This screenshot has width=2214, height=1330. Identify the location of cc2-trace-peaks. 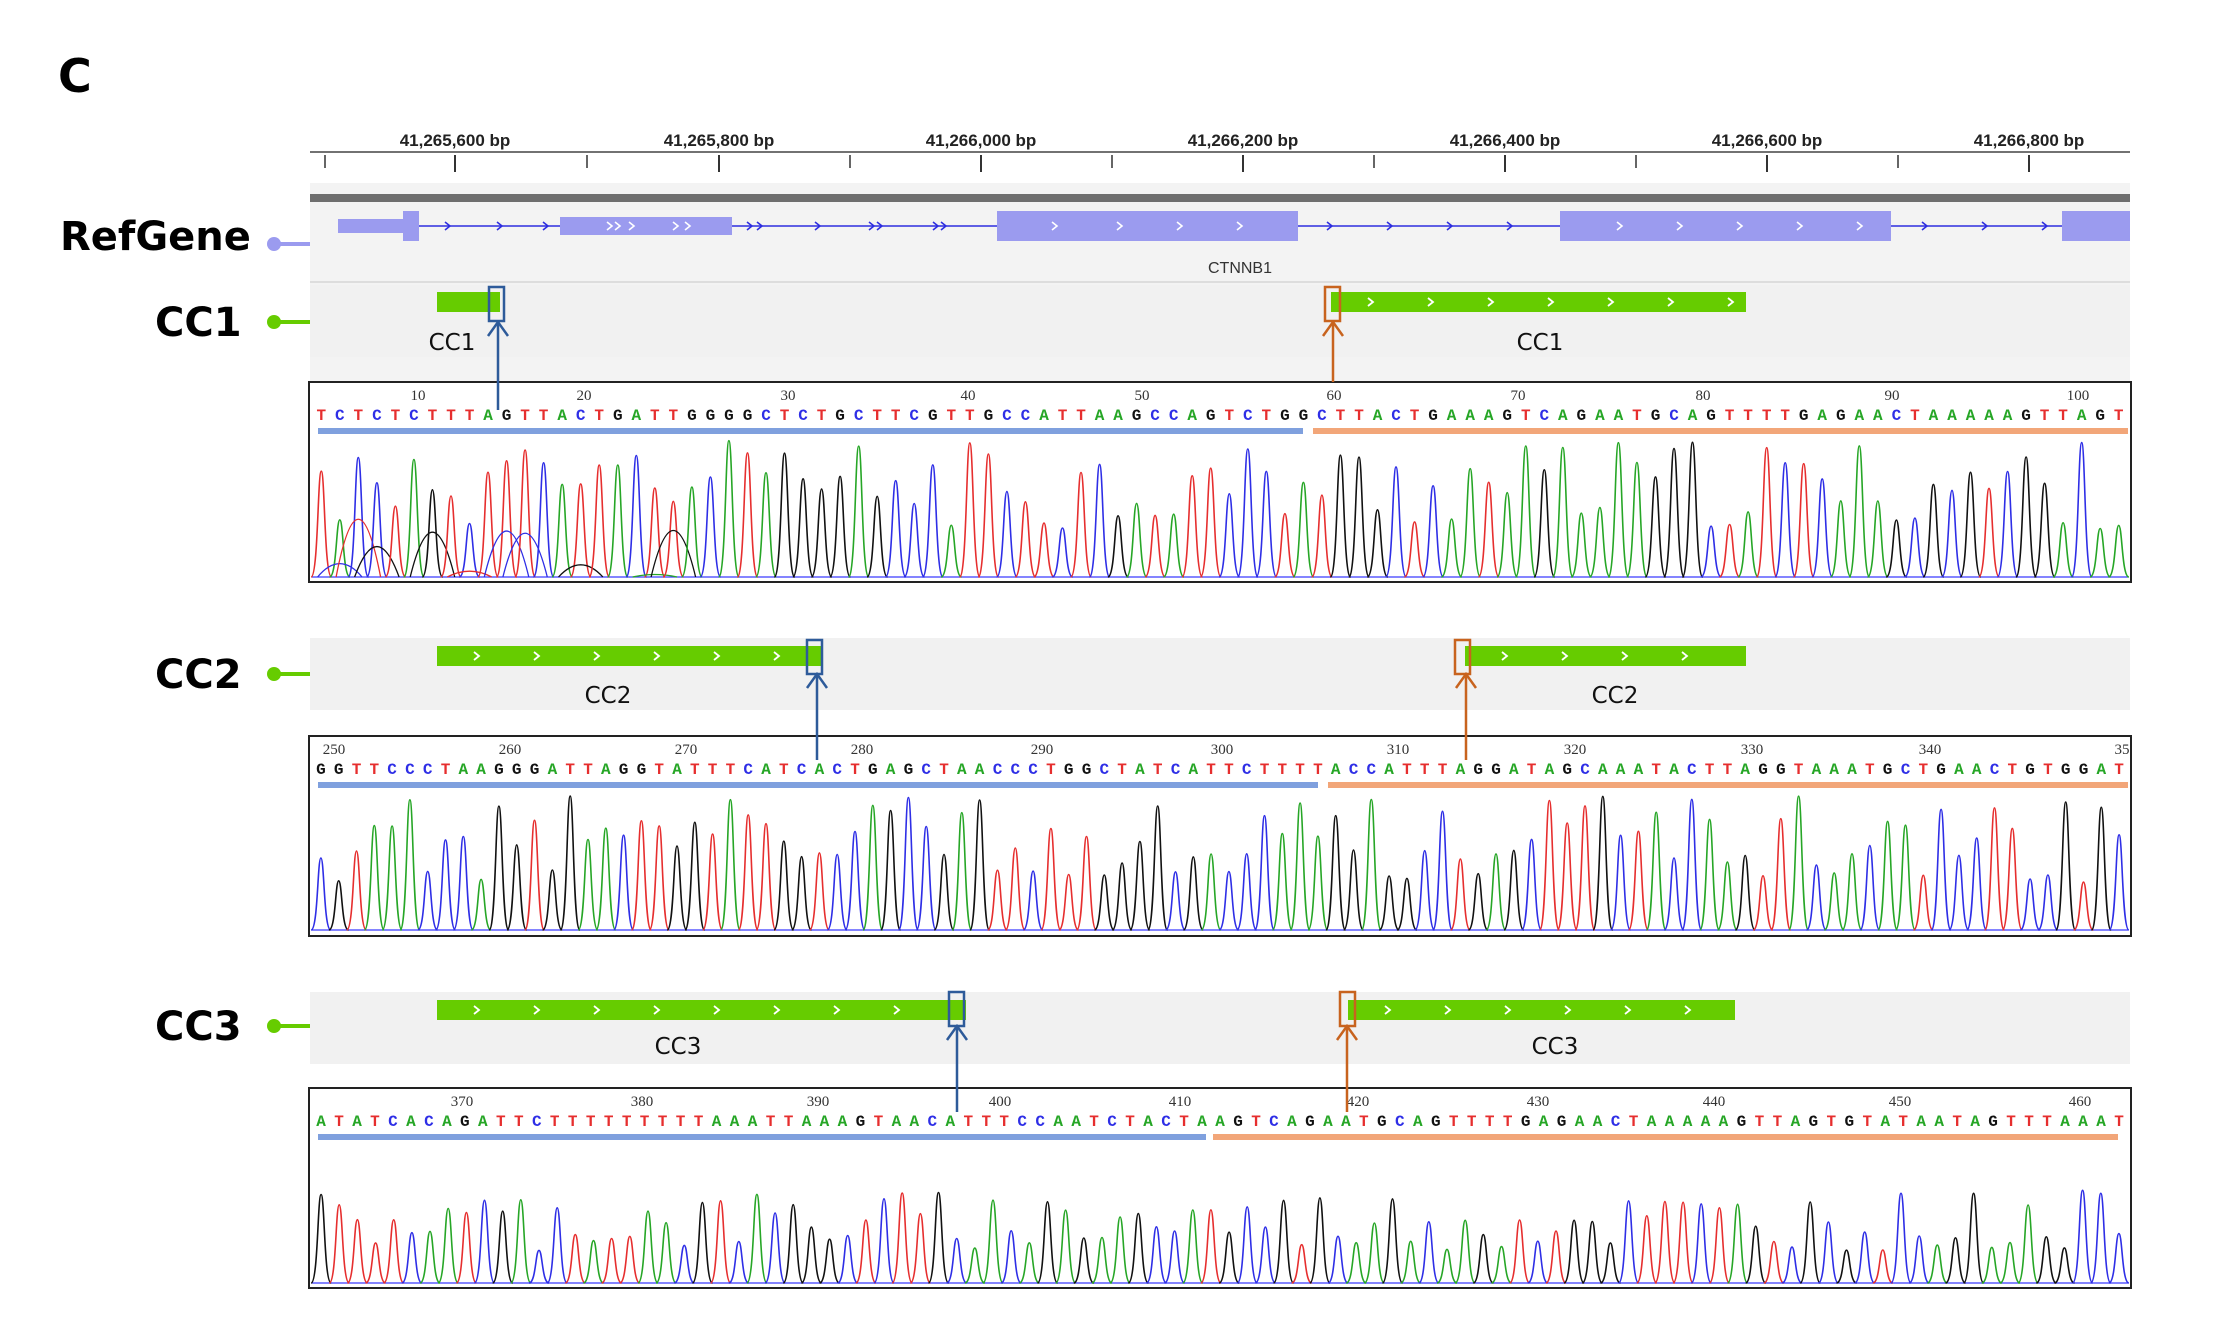
(1220, 863).